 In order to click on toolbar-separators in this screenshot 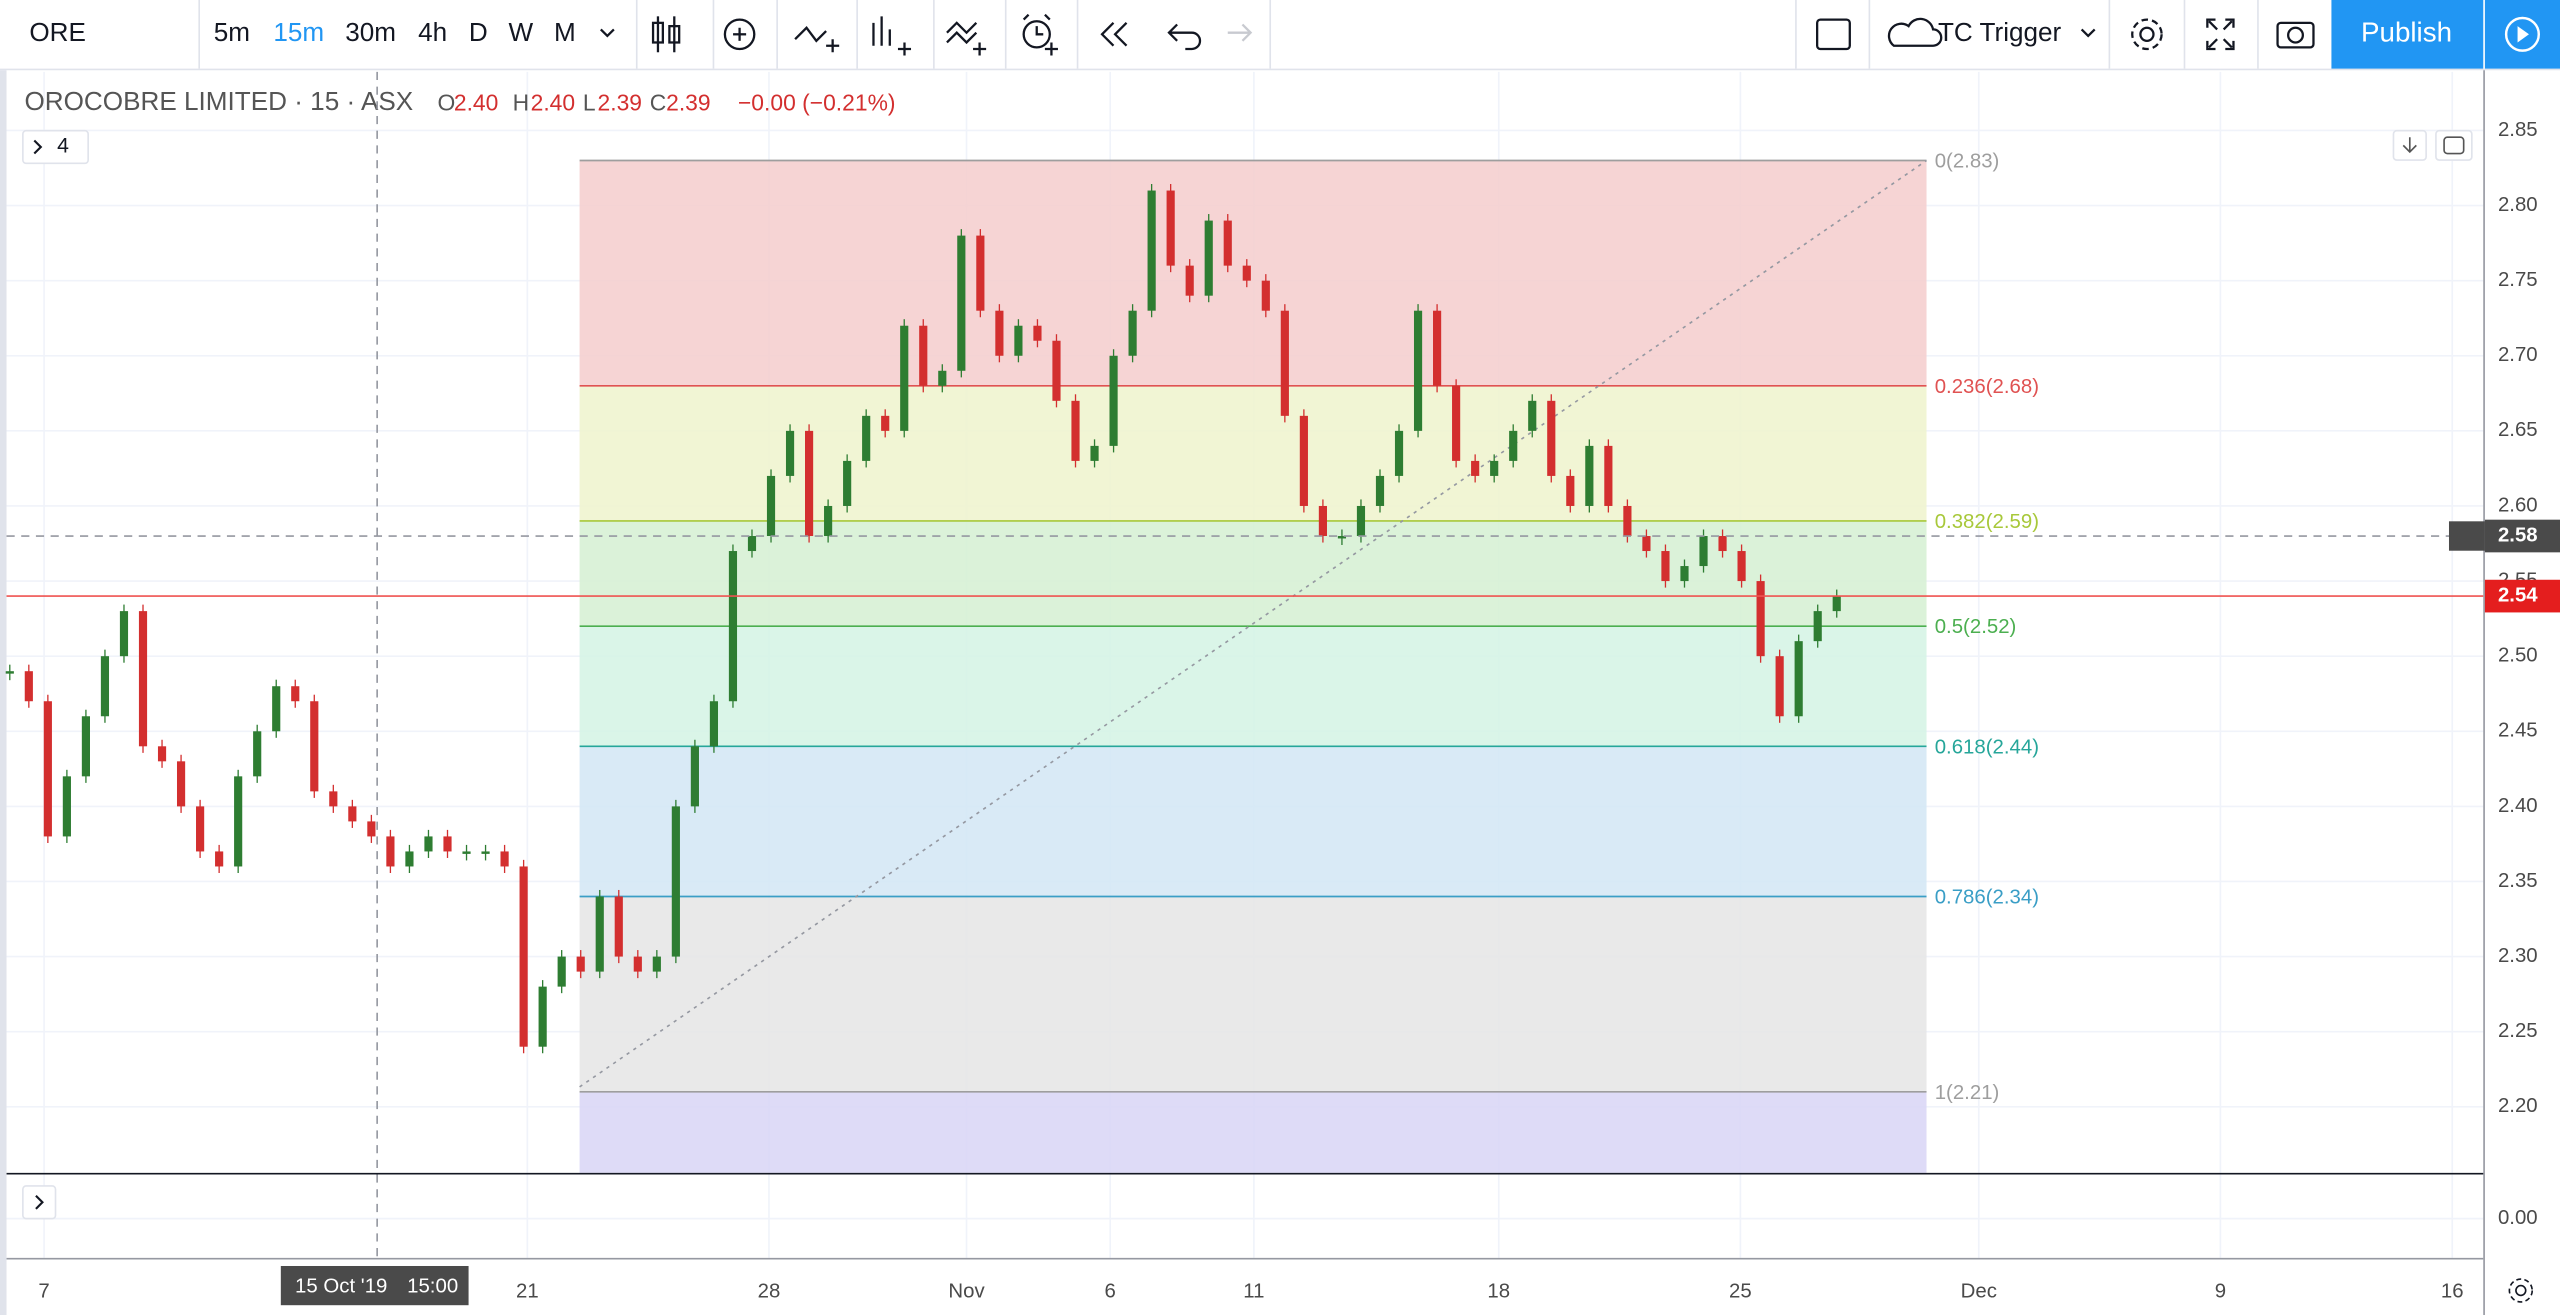, I will do `click(1228, 34)`.